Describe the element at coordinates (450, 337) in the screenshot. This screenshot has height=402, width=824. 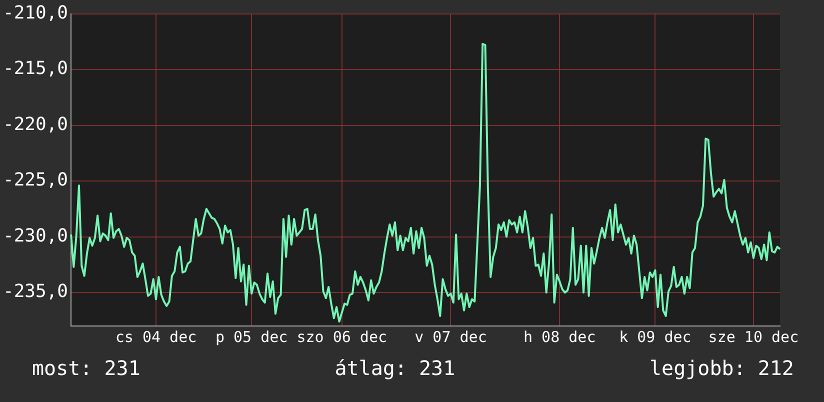
I see `x-tick-label: v 07 dec` at that location.